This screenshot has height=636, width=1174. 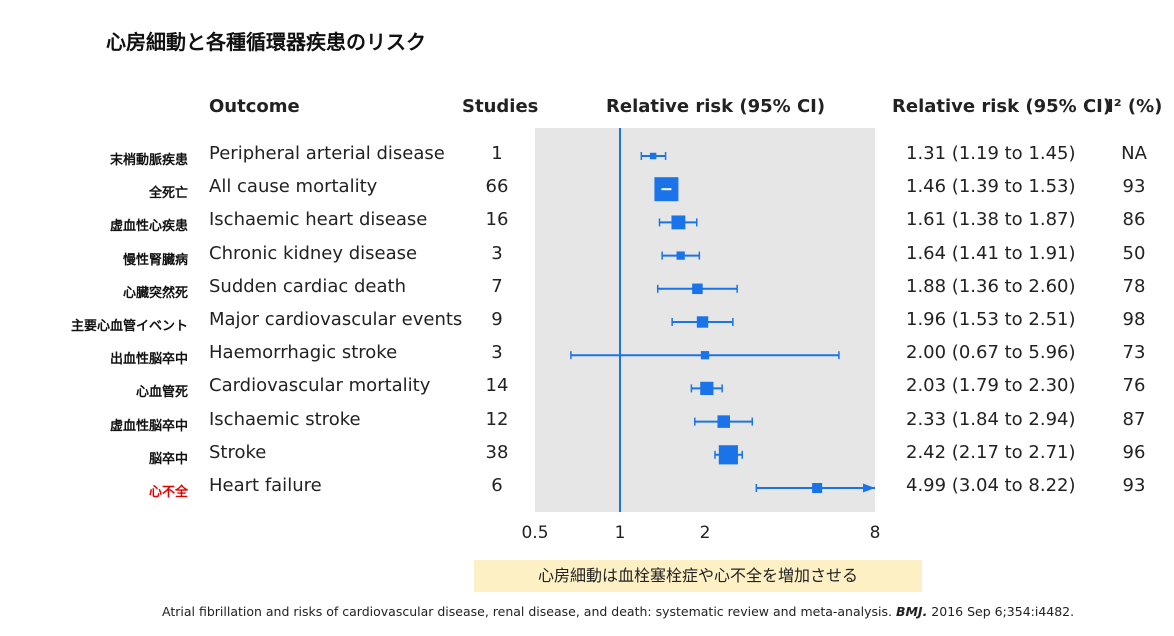 What do you see at coordinates (534, 533) in the screenshot?
I see `x-tick-label: 0.5` at bounding box center [534, 533].